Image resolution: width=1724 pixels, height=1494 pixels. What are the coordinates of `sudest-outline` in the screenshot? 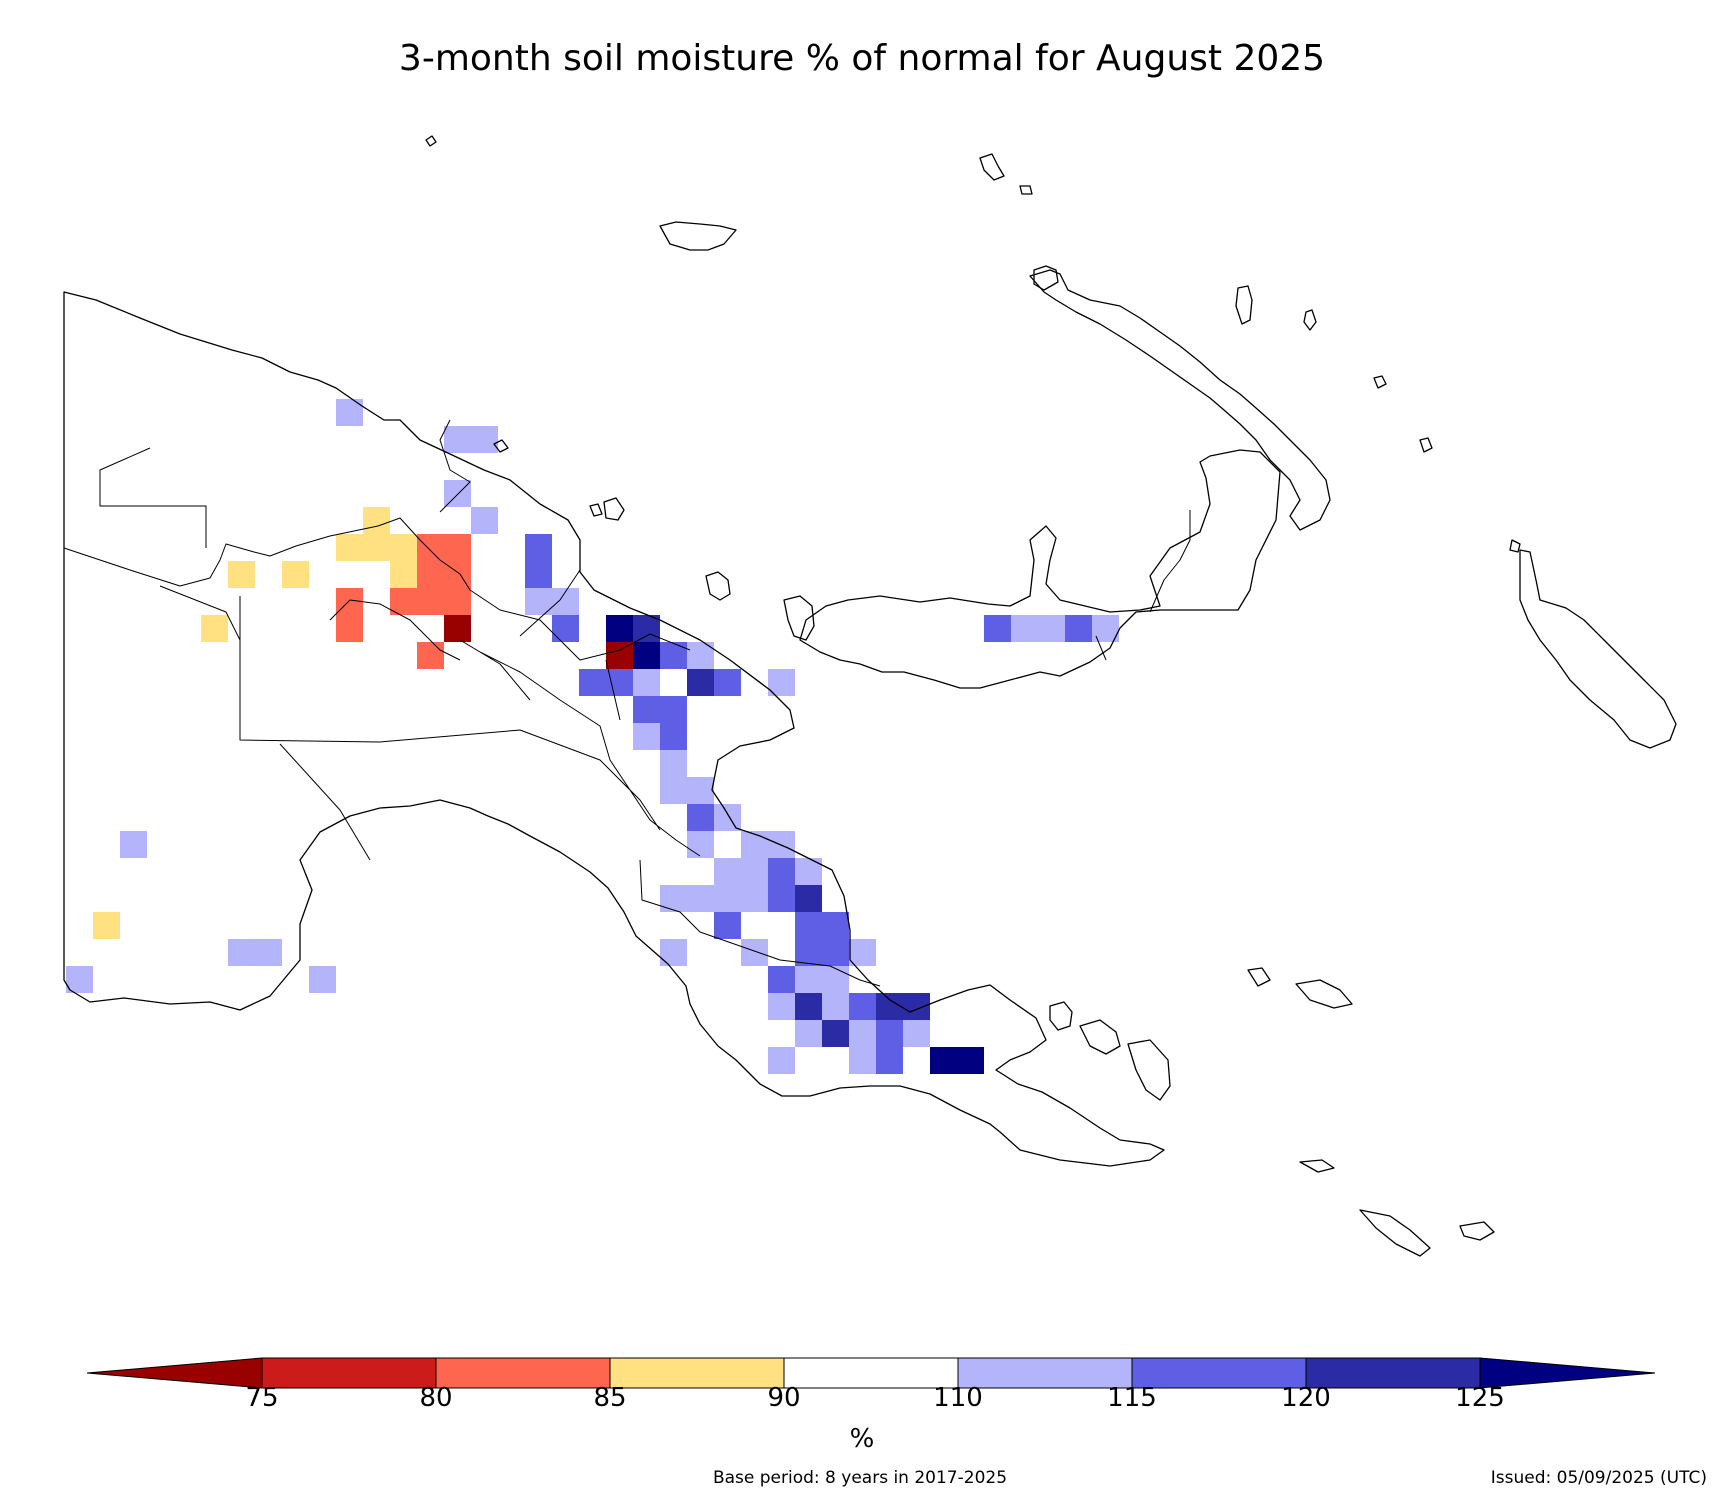 It's located at (1395, 1233).